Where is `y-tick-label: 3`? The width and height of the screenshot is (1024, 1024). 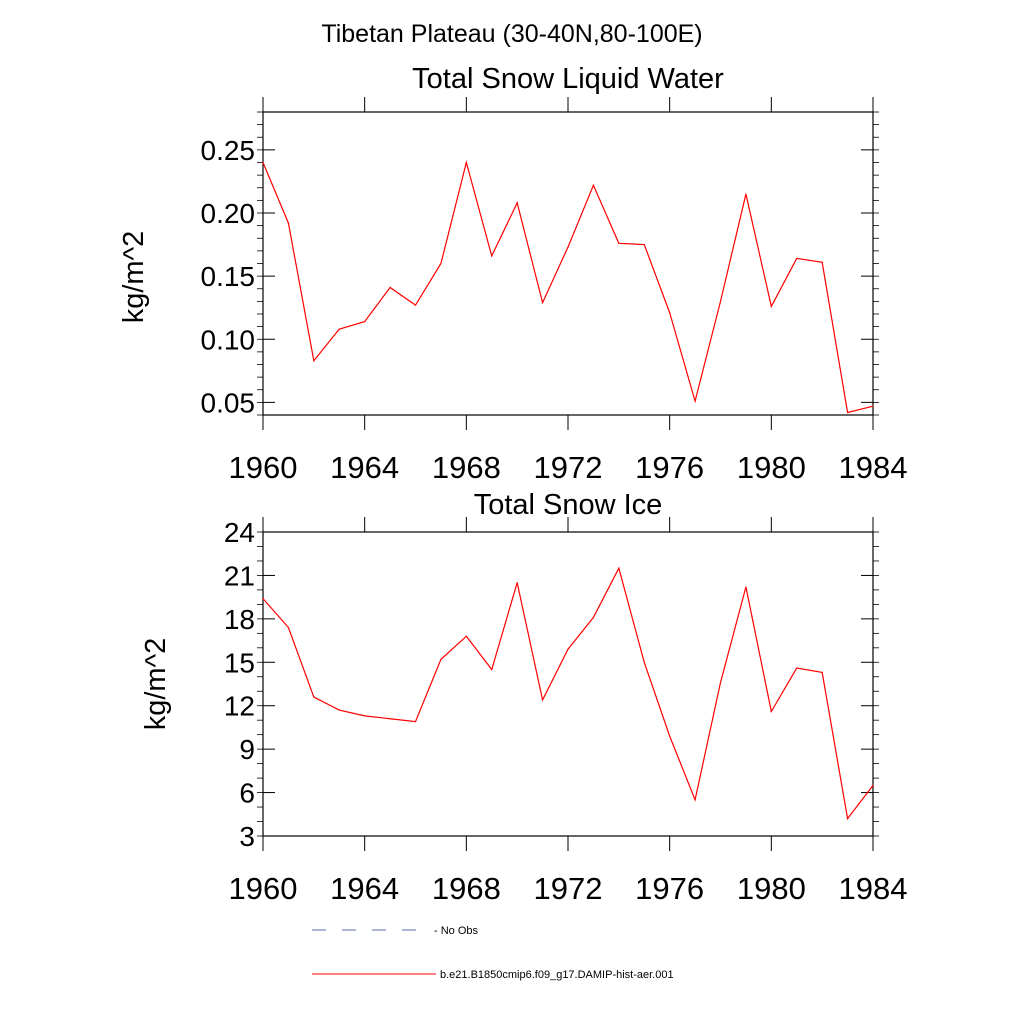
y-tick-label: 3 is located at coordinates (247, 836).